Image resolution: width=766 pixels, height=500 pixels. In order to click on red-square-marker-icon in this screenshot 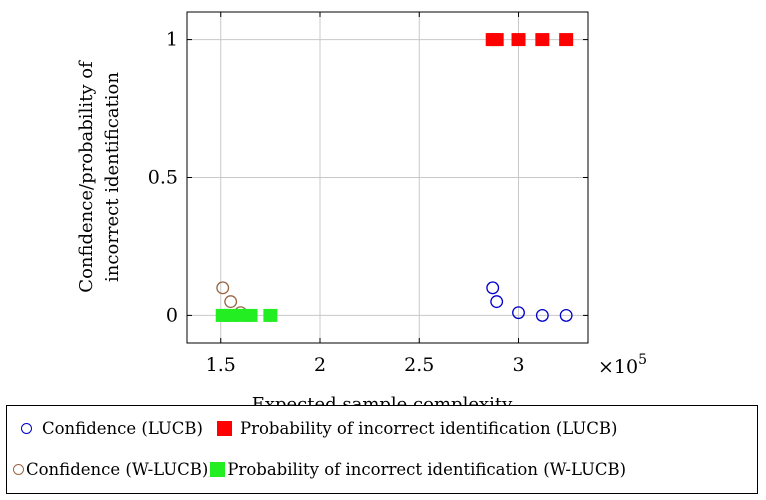, I will do `click(224, 428)`.